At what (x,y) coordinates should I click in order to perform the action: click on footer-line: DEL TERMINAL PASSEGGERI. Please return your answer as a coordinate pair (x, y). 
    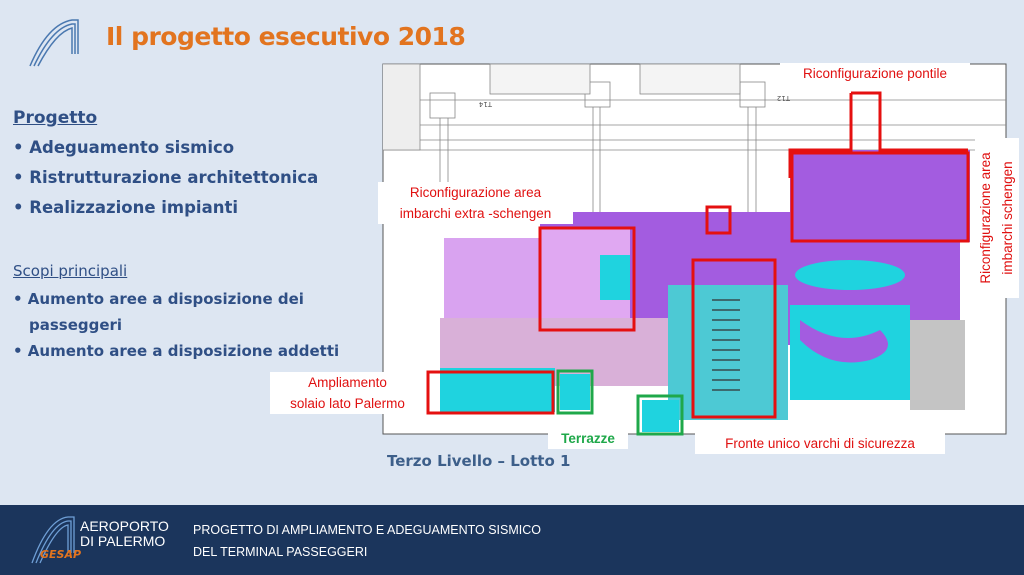
    Looking at the image, I should click on (280, 552).